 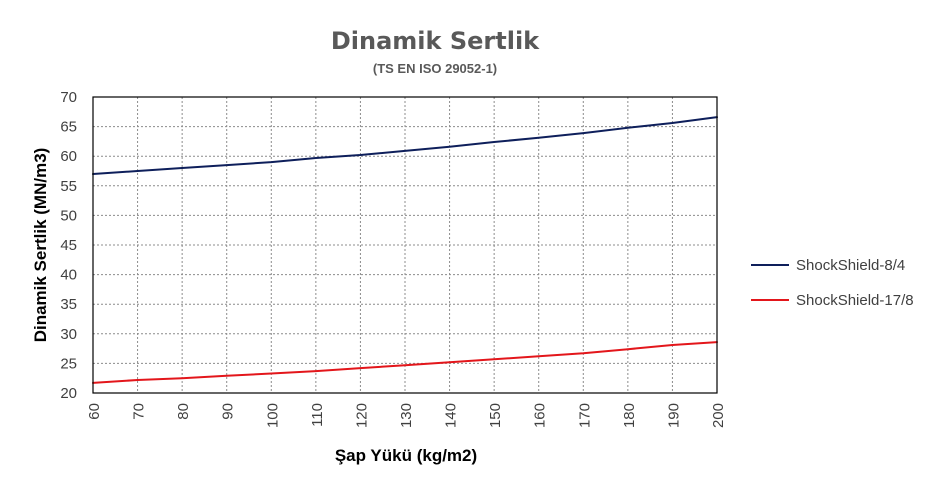 I want to click on x-tick-label: 130, so click(x=406, y=415).